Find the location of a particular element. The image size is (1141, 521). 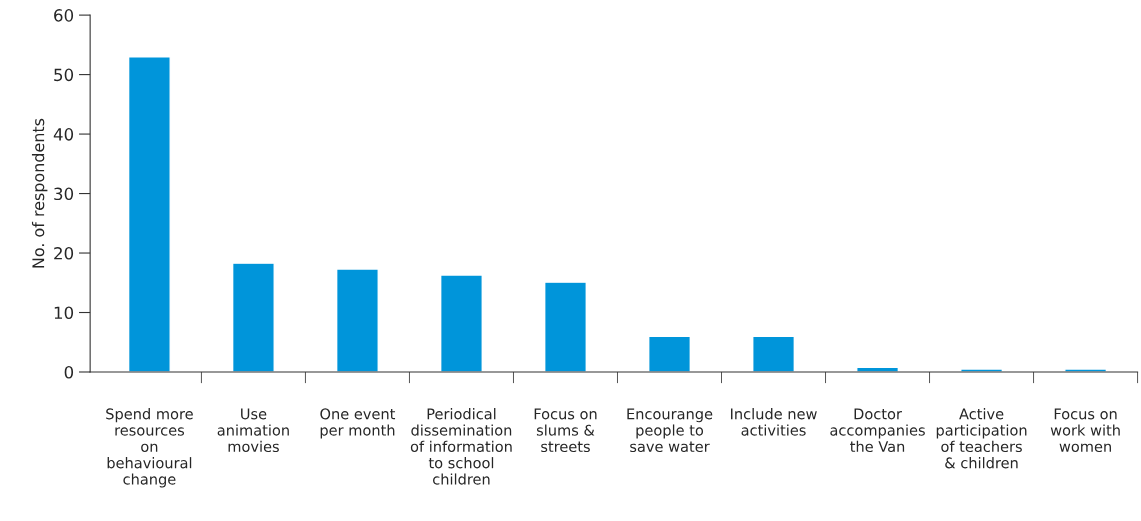

y-axis-title: No. of respondents is located at coordinates (39, 193).